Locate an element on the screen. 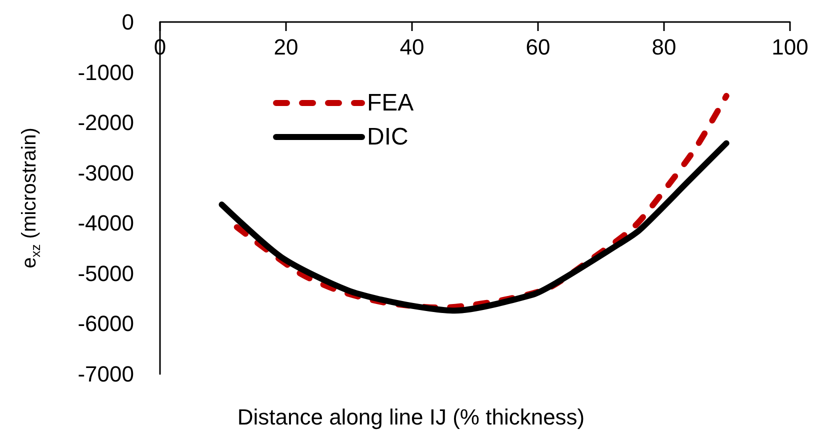 The image size is (822, 432). y-tick-label: -5000 is located at coordinates (106, 273).